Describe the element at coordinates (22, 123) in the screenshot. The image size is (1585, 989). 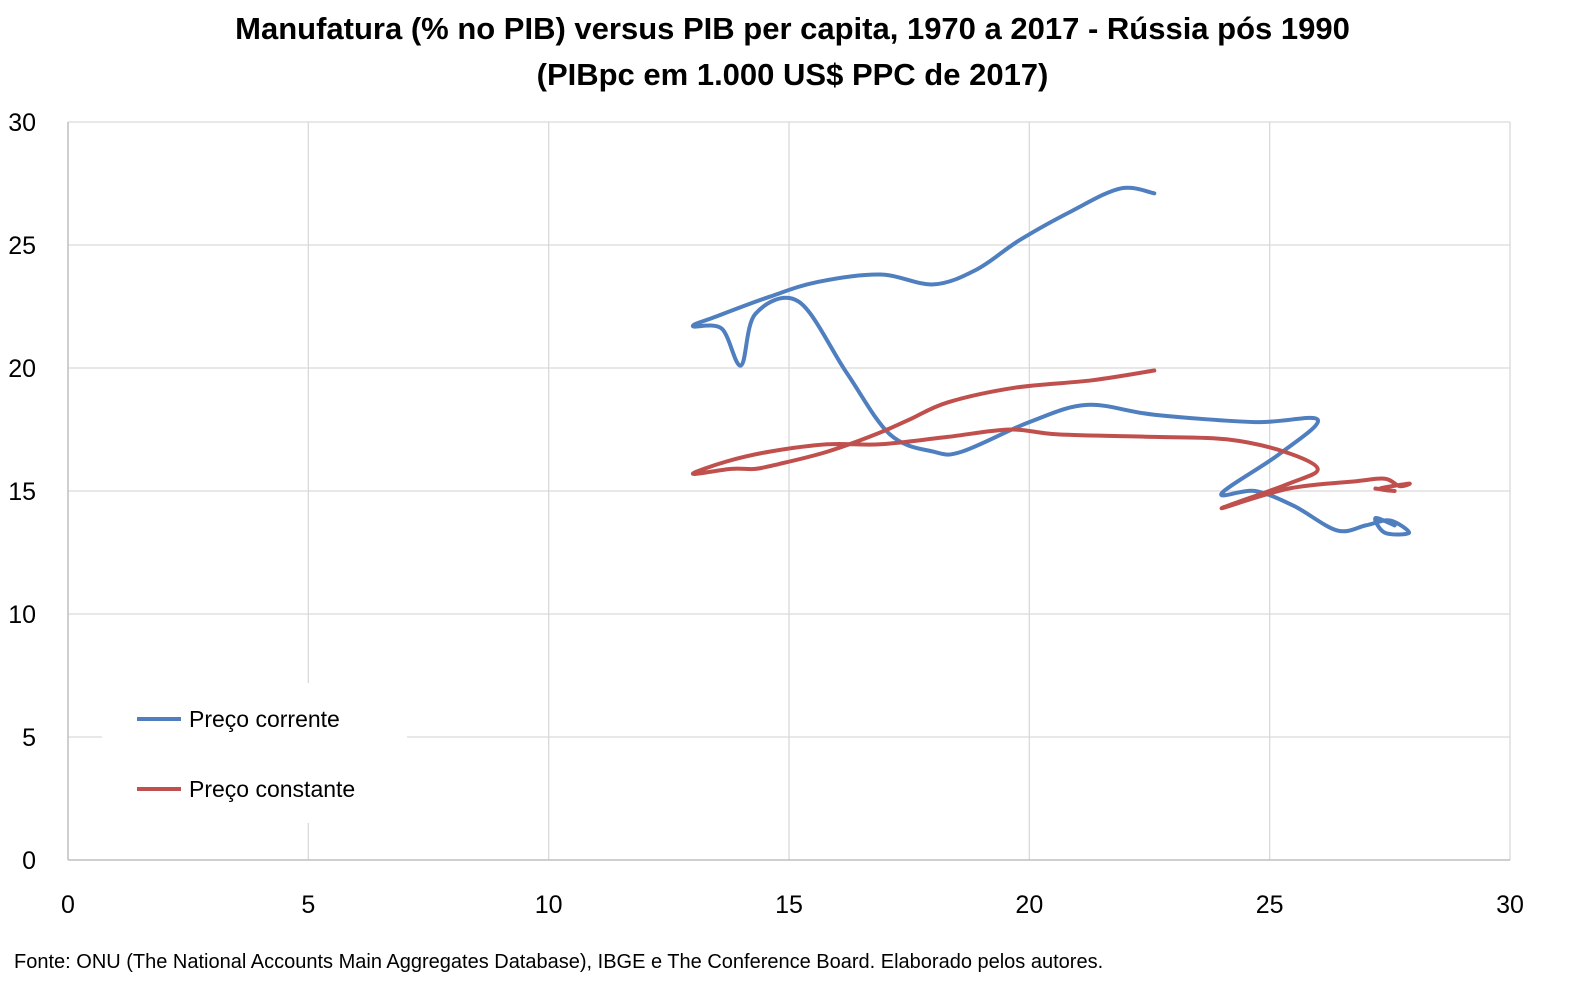
I see `y-tick-label: 30` at that location.